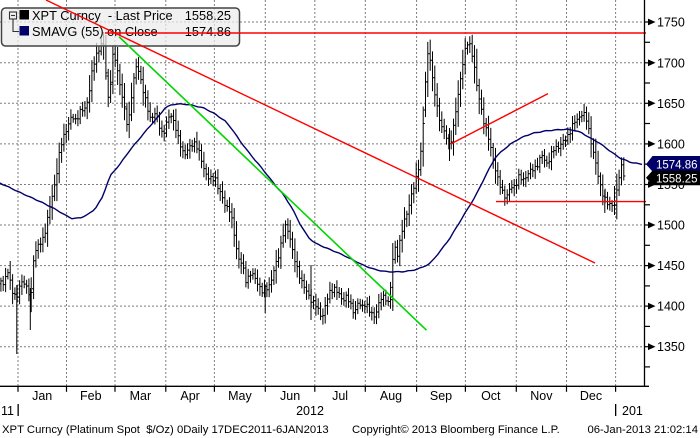 The height and width of the screenshot is (438, 700). Describe the element at coordinates (541, 396) in the screenshot. I see `svg-text: Nov` at that location.